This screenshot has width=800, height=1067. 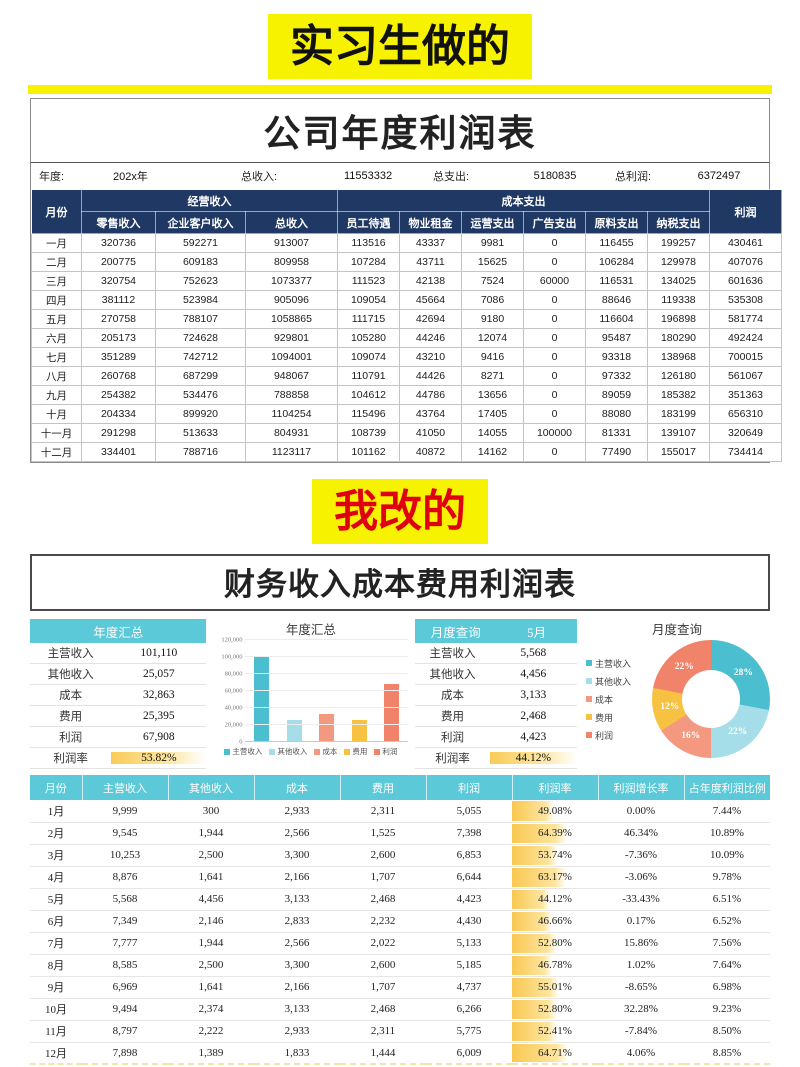 What do you see at coordinates (430, 357) in the screenshot?
I see `data-cell: 43210` at bounding box center [430, 357].